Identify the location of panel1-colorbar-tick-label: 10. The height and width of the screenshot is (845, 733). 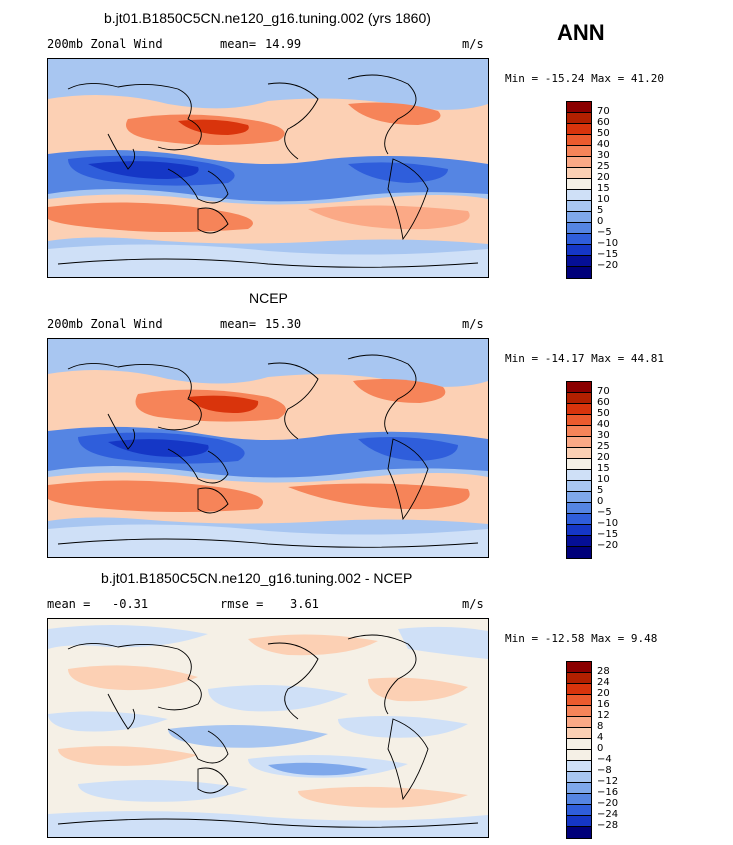
(603, 199).